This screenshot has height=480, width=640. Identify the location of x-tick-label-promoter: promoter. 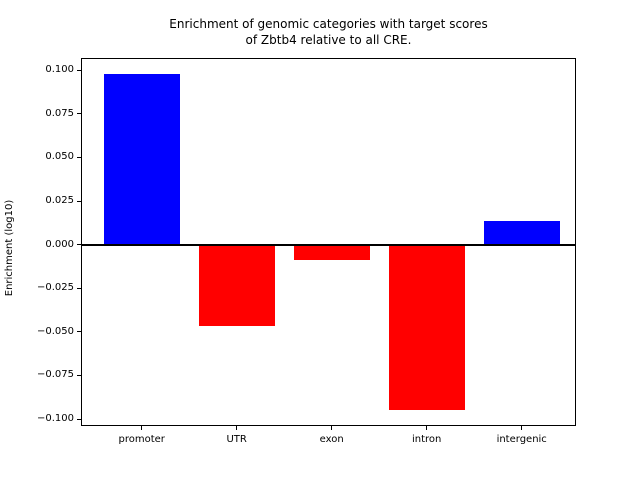
(141, 439).